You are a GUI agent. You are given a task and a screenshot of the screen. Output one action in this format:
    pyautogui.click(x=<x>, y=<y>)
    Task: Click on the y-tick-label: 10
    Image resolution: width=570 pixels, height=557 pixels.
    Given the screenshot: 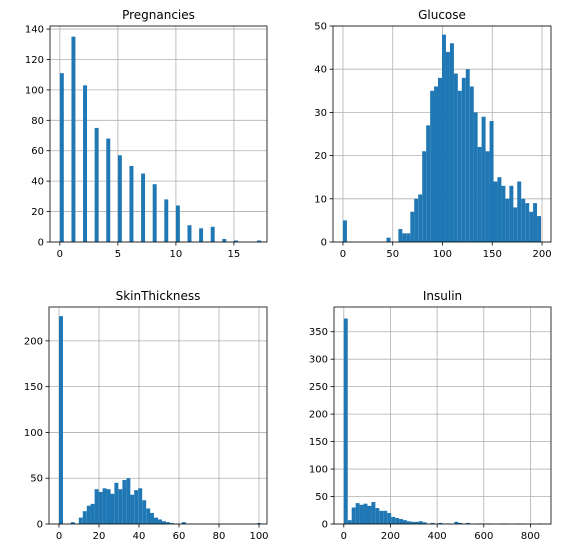 What is the action you would take?
    pyautogui.click(x=320, y=199)
    